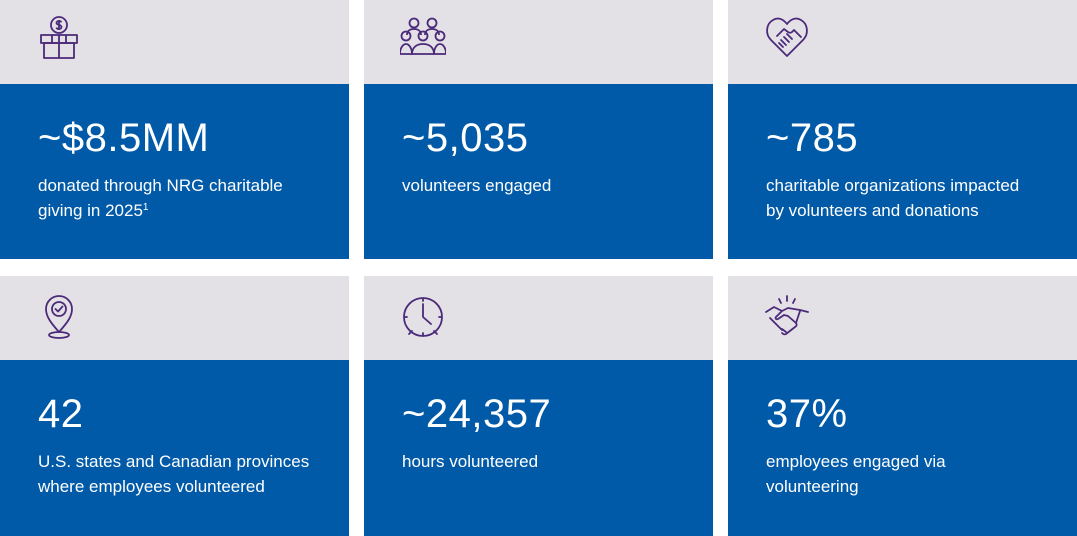 This screenshot has width=1077, height=536. I want to click on handshake-icon, so click(787, 317).